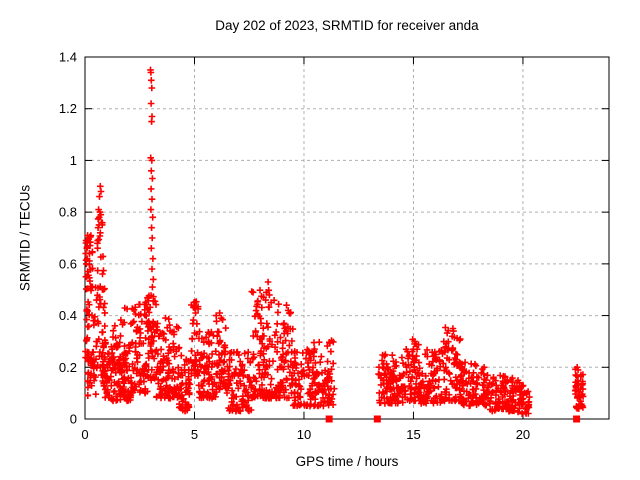 This screenshot has width=640, height=480. What do you see at coordinates (73, 419) in the screenshot?
I see `y-tick-label: 0` at bounding box center [73, 419].